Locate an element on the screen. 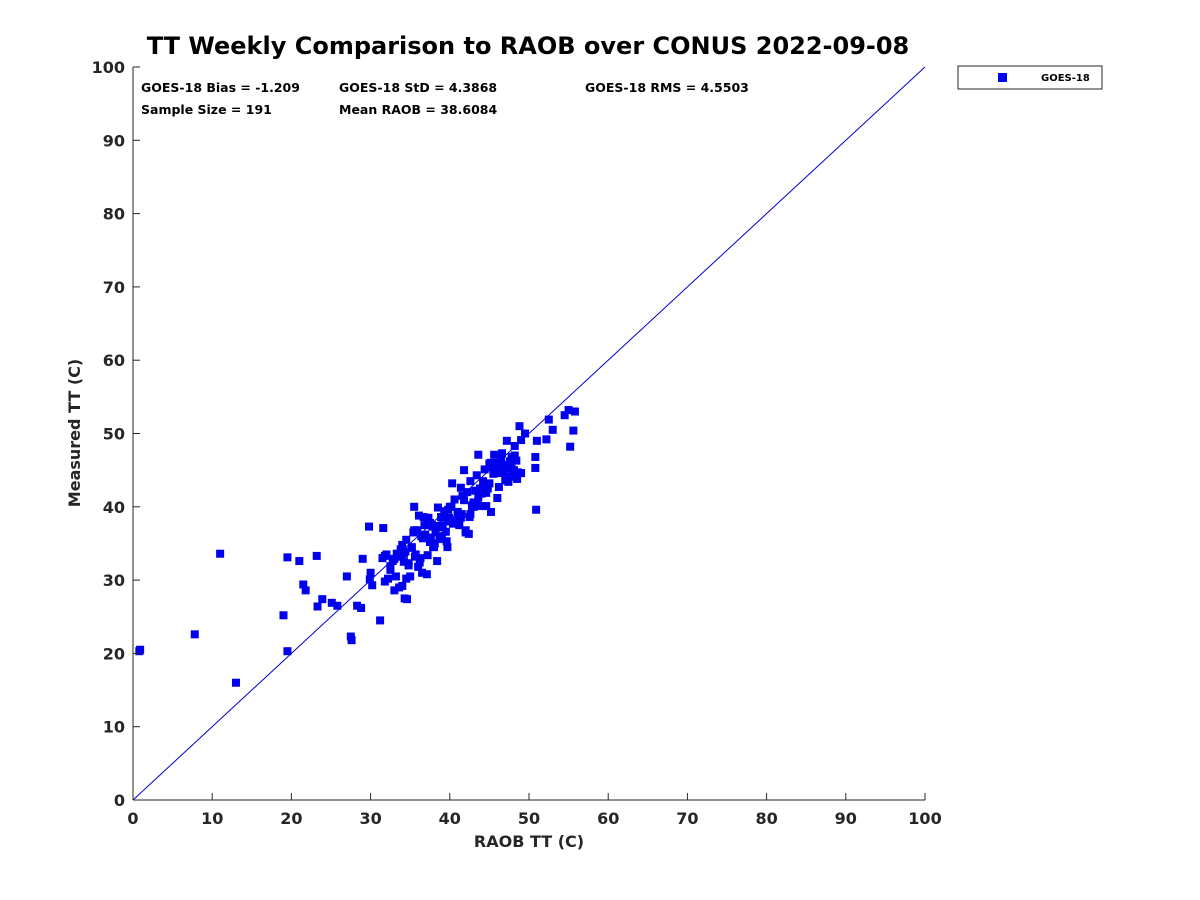 This screenshot has width=1200, height=900. stat-std: GOES-18 StD = 4.3868 is located at coordinates (418, 87).